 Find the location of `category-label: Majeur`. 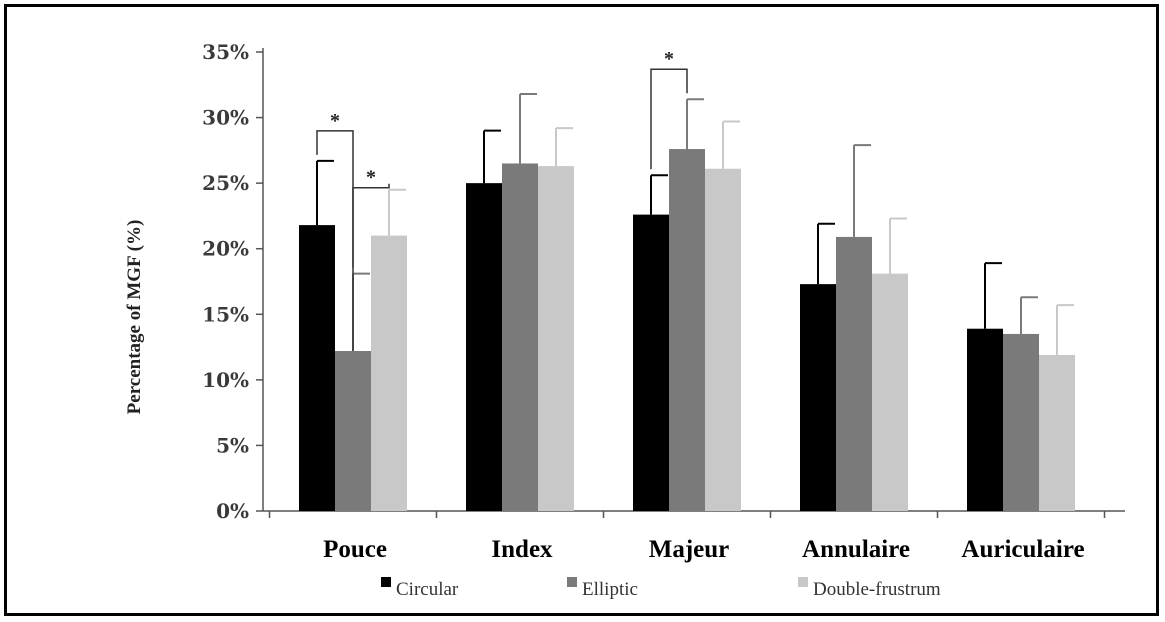

category-label: Majeur is located at coordinates (689, 549).